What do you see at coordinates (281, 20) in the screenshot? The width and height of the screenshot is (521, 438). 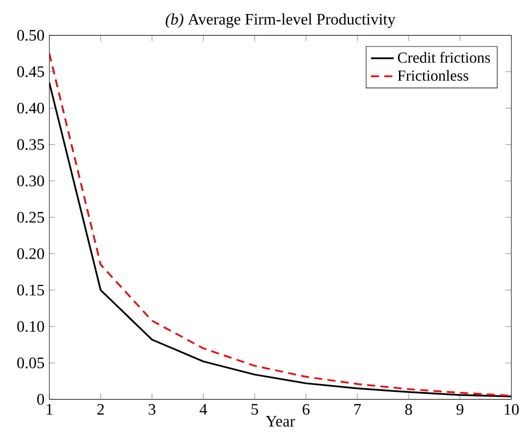 I see `chart-title: (b) Average Firm-level Productivity` at bounding box center [281, 20].